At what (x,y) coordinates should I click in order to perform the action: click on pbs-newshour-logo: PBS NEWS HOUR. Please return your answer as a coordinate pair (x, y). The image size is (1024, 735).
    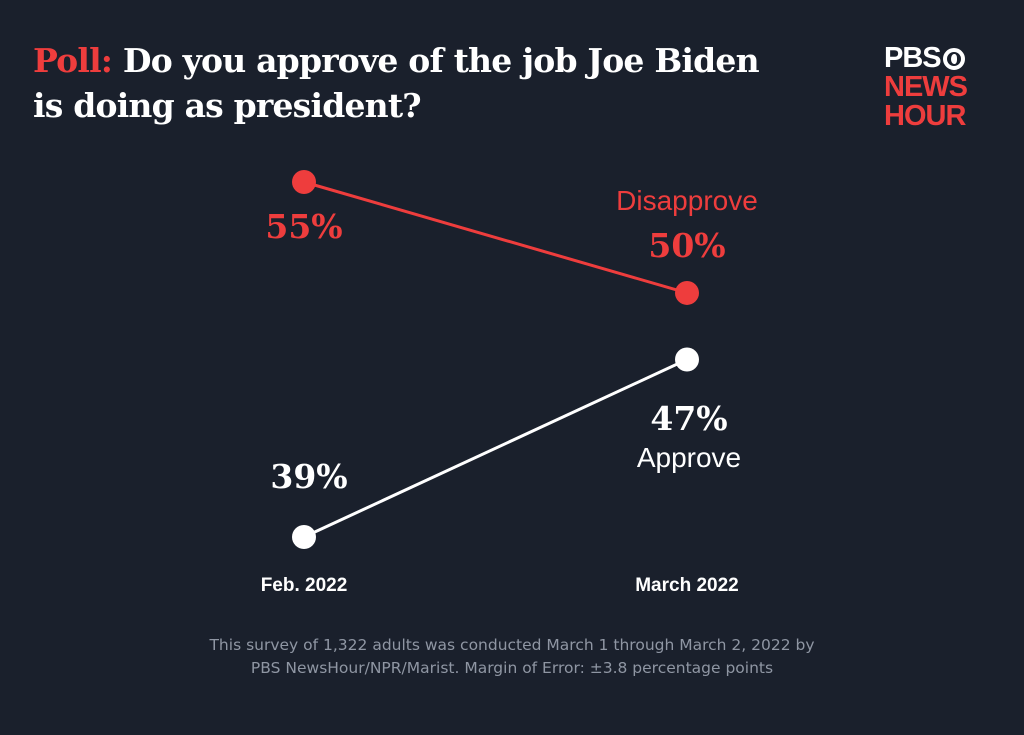
    Looking at the image, I should click on (939, 87).